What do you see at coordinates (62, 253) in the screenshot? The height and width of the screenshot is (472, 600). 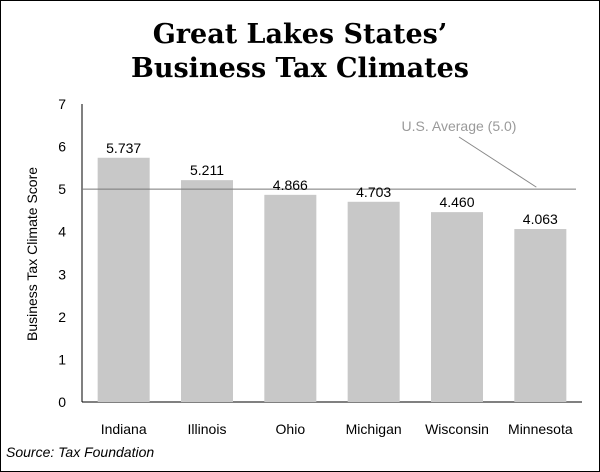 I see `y-tick-labels: 0 1 2 3 4 5 6 7` at bounding box center [62, 253].